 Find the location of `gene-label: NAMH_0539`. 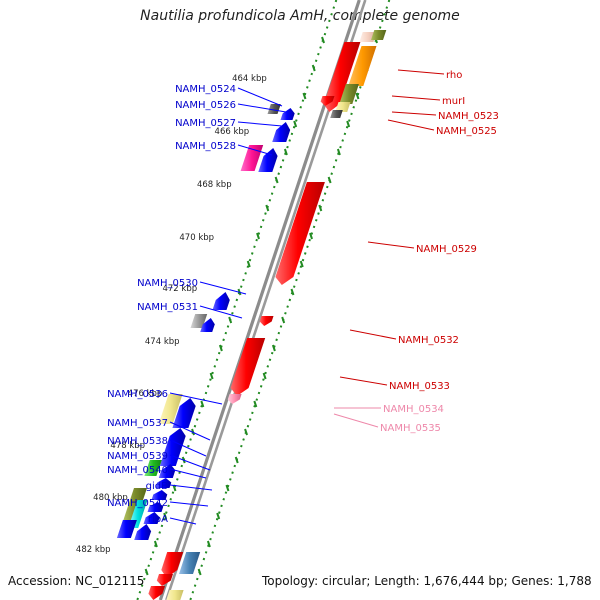

gene-label: NAMH_0539 is located at coordinates (137, 456).